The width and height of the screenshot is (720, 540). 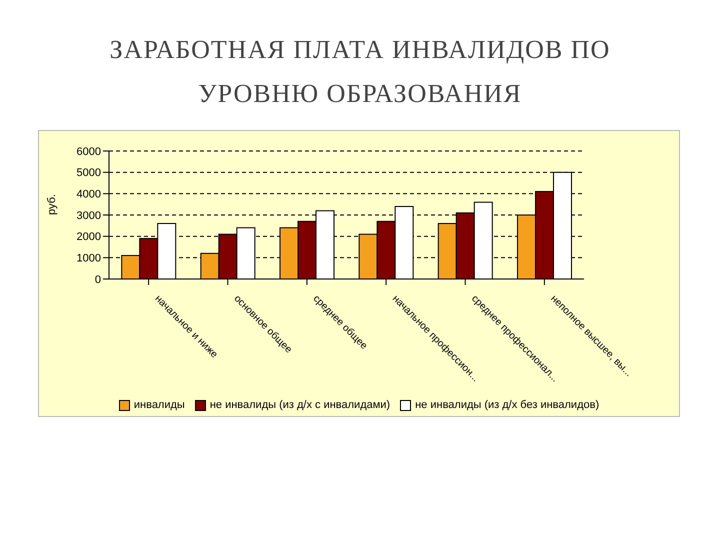 What do you see at coordinates (52, 204) in the screenshot?
I see `y-axis-title: руб.` at bounding box center [52, 204].